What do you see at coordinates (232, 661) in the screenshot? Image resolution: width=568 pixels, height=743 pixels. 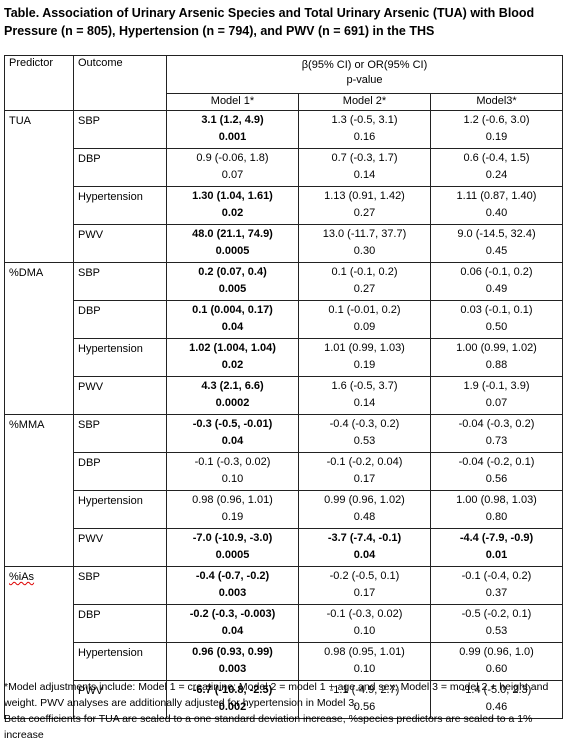 I see `m1-cell: 0.96 (0.93, 0.99) 0.003` at bounding box center [232, 661].